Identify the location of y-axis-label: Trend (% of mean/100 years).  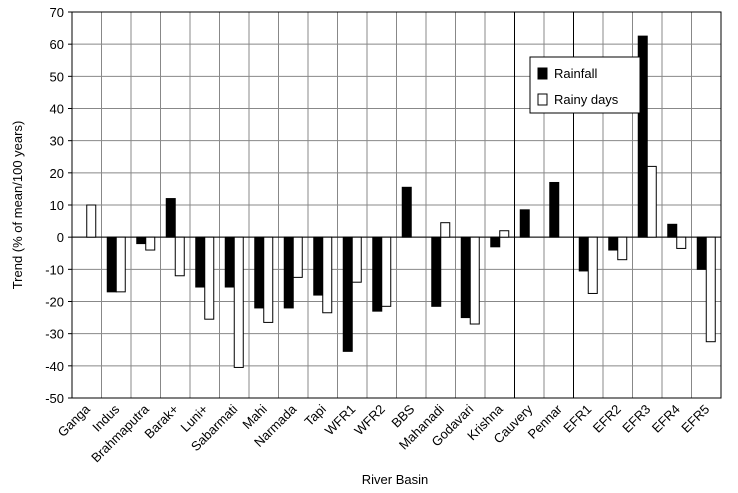
(17, 205).